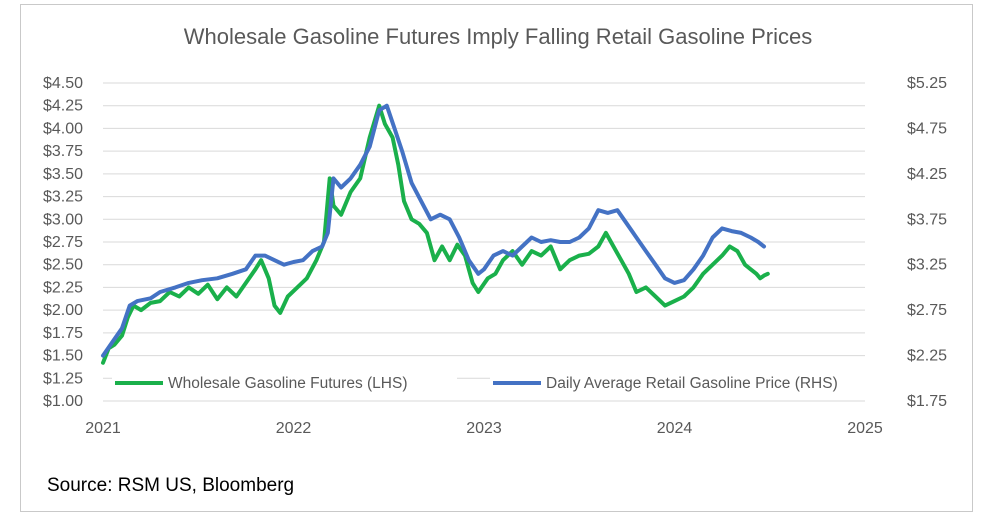 The height and width of the screenshot is (518, 996). Describe the element at coordinates (675, 428) in the screenshot. I see `x-tick-label: 2024` at that location.